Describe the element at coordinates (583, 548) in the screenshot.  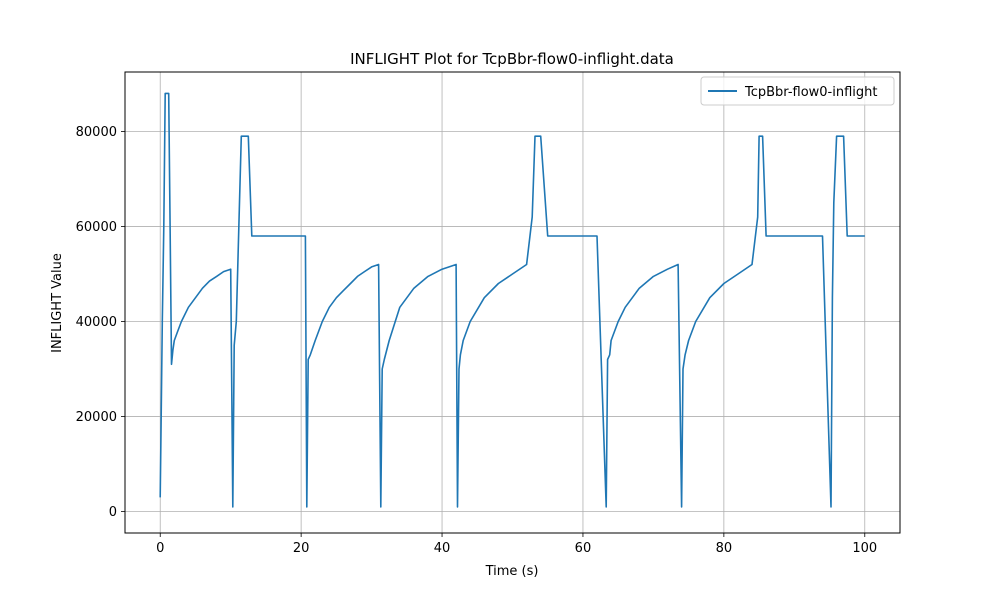
I see `x-tick-label: 60` at that location.